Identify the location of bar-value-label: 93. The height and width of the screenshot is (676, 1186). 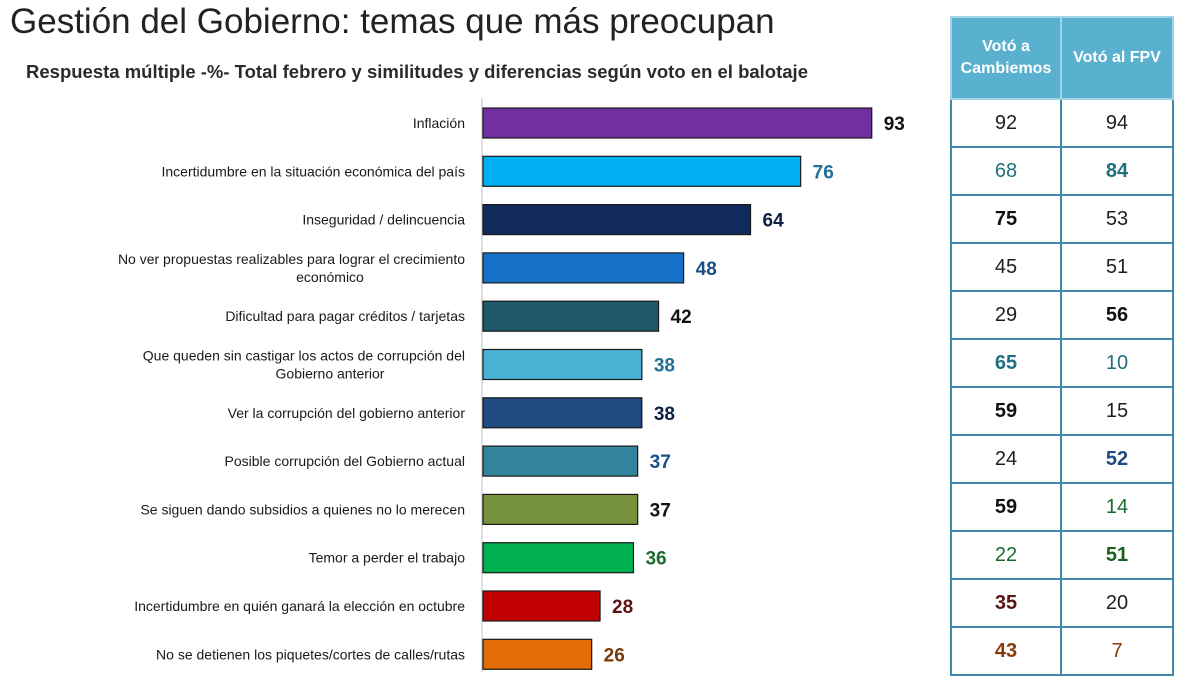
(894, 124).